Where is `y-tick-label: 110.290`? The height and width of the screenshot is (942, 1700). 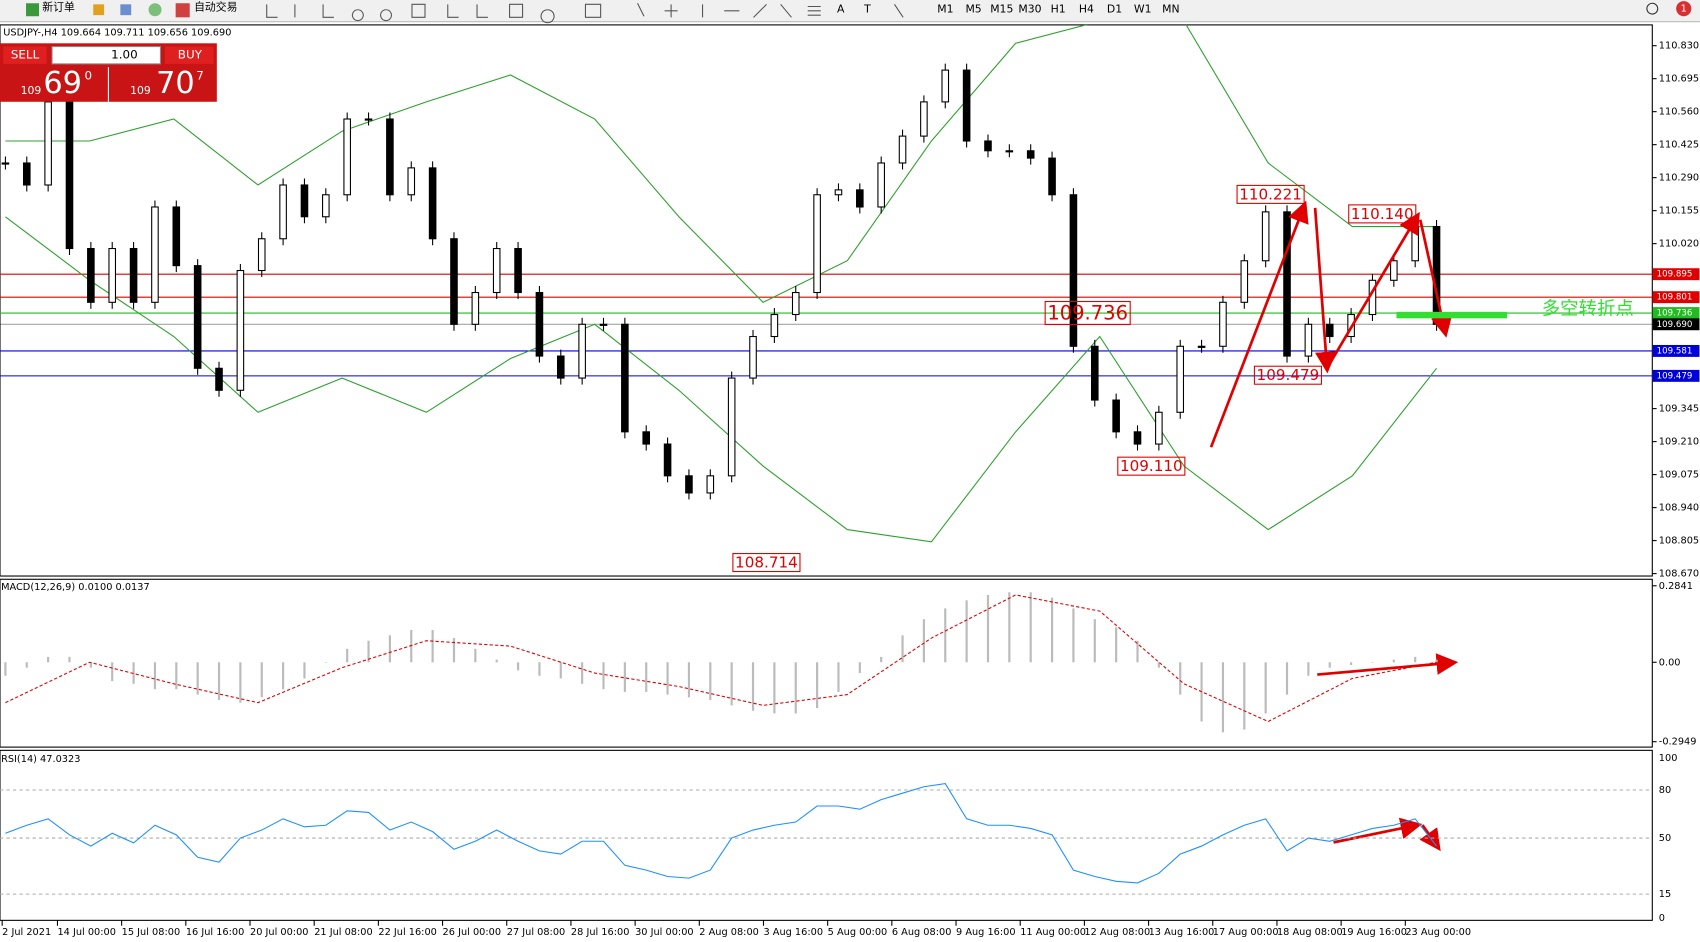
y-tick-label: 110.290 is located at coordinates (1679, 178).